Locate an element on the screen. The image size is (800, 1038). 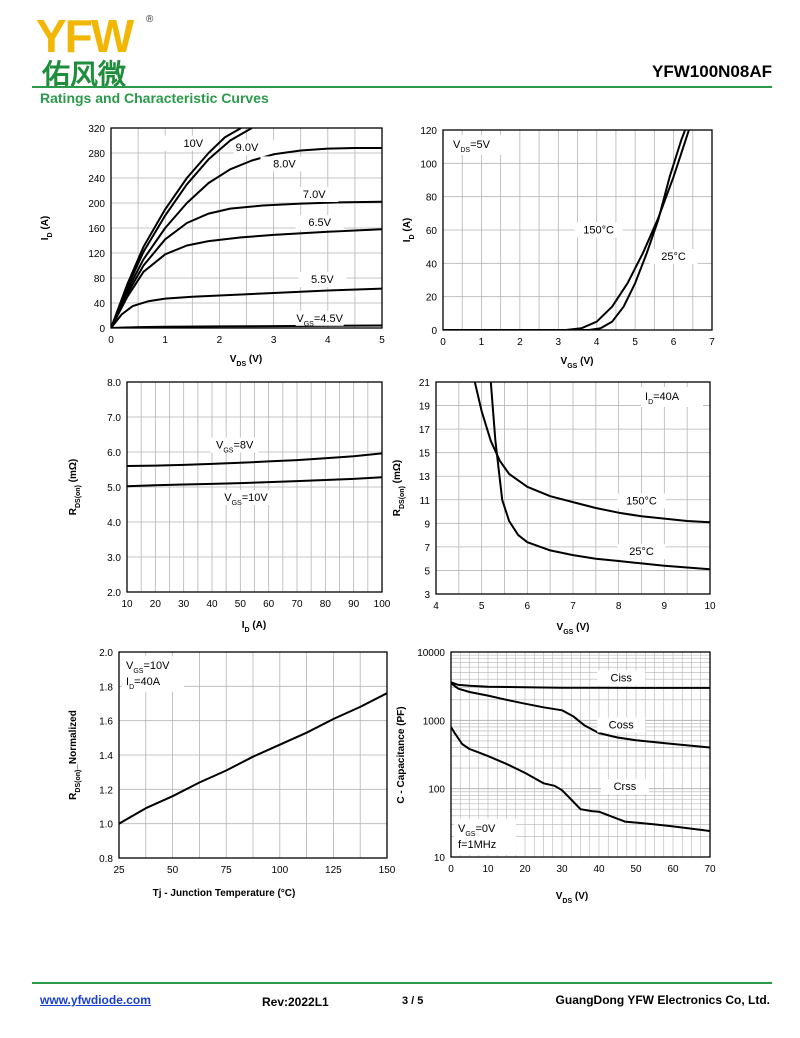
y-tick-label: 10 is located at coordinates (440, 858).